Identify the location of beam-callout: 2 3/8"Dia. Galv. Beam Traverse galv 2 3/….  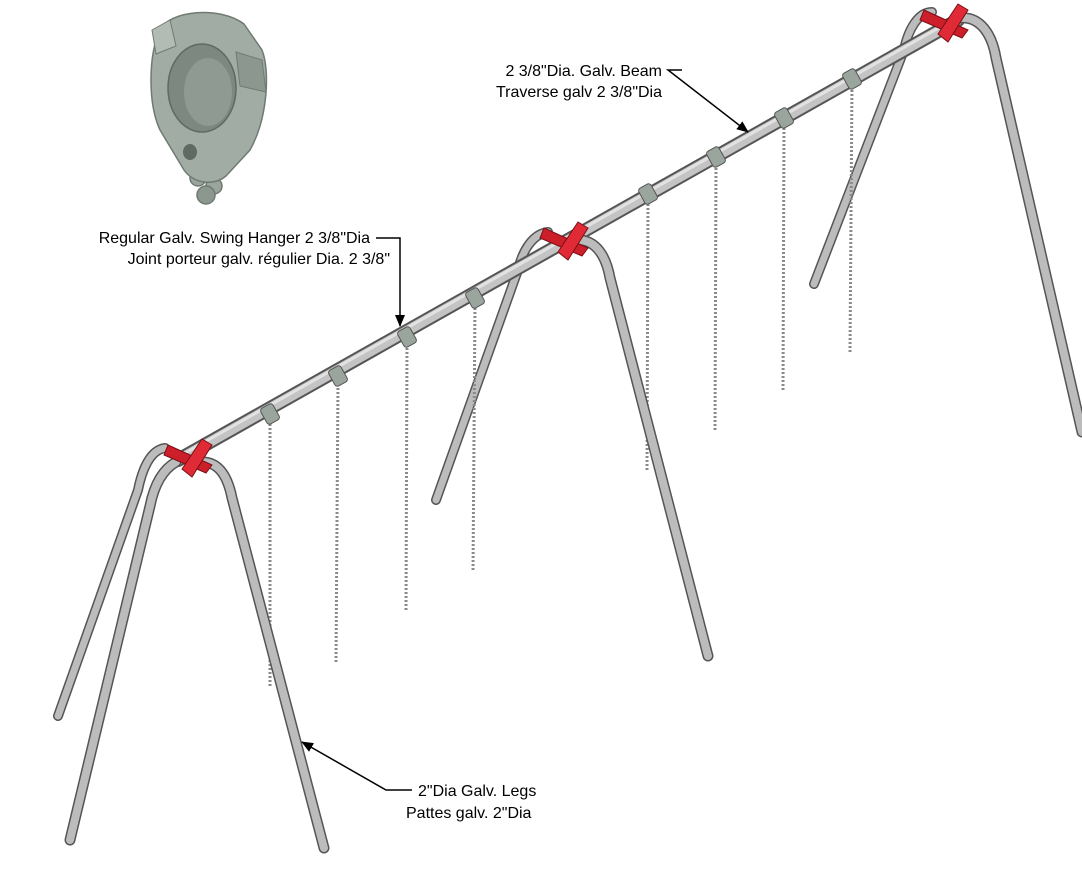
(579, 82).